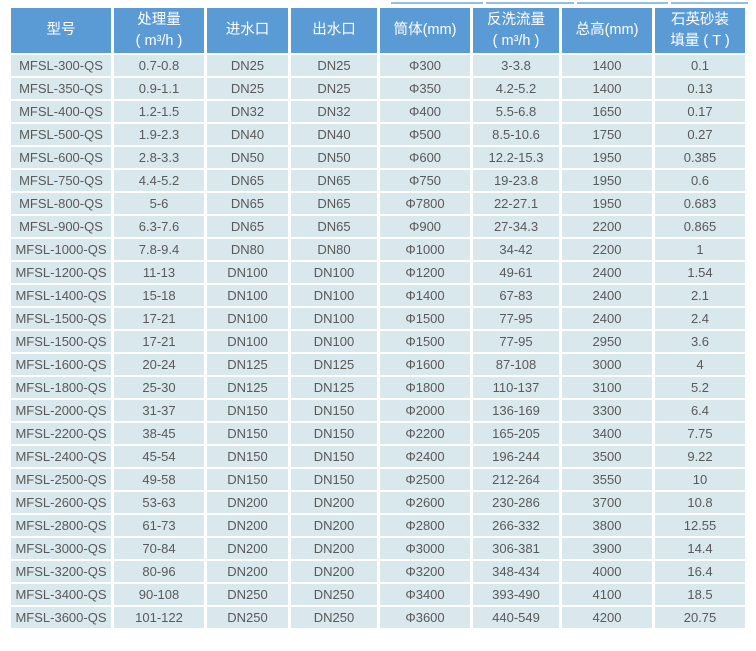  Describe the element at coordinates (61, 65) in the screenshot. I see `table-cell: MFSL-300-QS` at that location.